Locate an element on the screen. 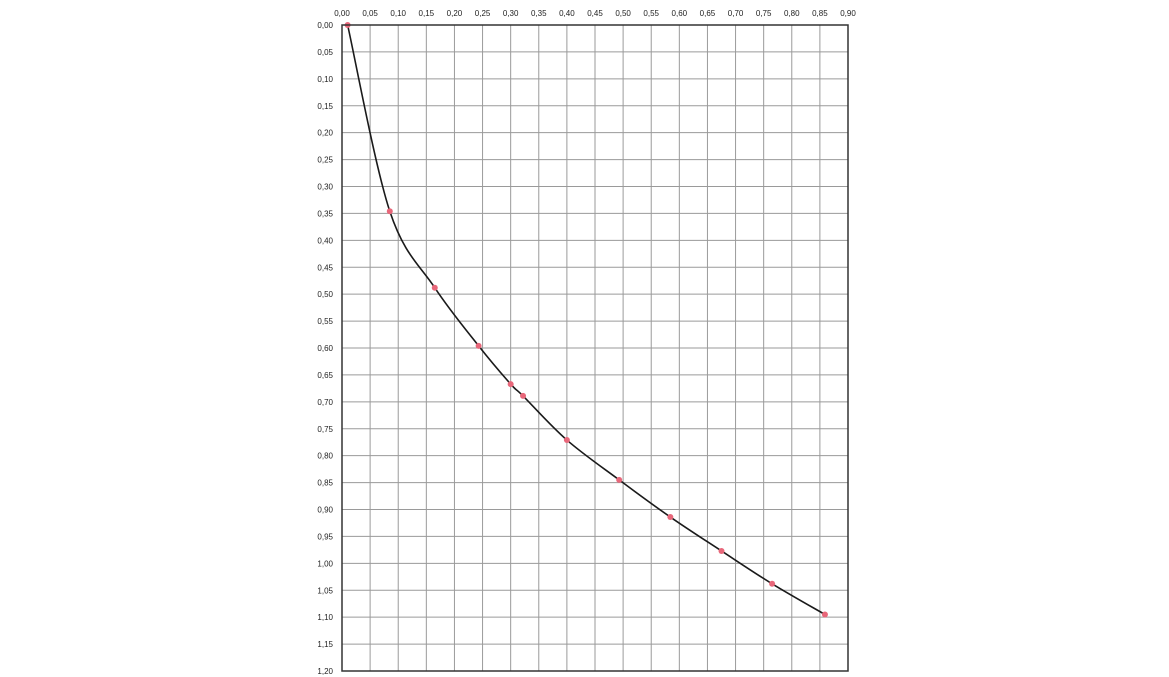 The image size is (1169, 677). y-tick-label: 1,05 is located at coordinates (325, 590).